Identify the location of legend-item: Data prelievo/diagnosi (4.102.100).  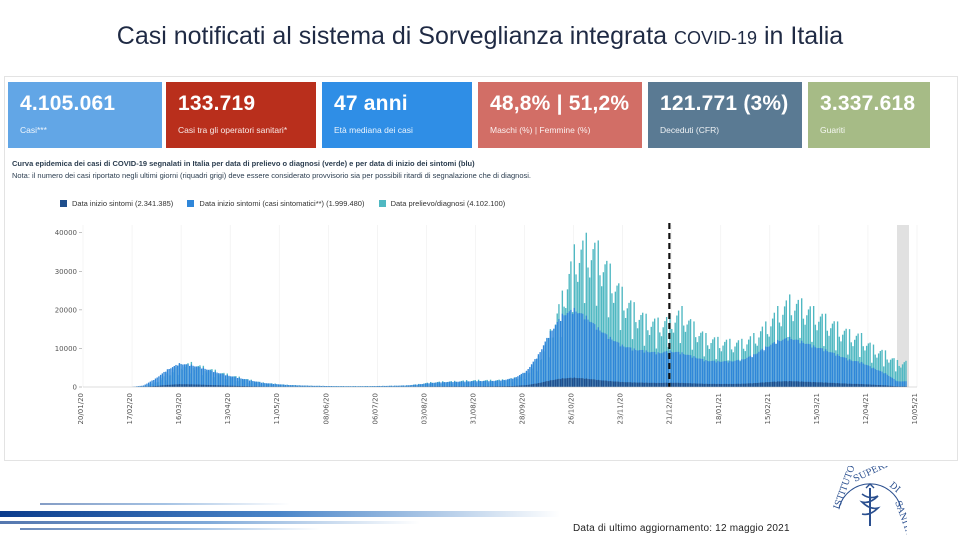
(441, 203).